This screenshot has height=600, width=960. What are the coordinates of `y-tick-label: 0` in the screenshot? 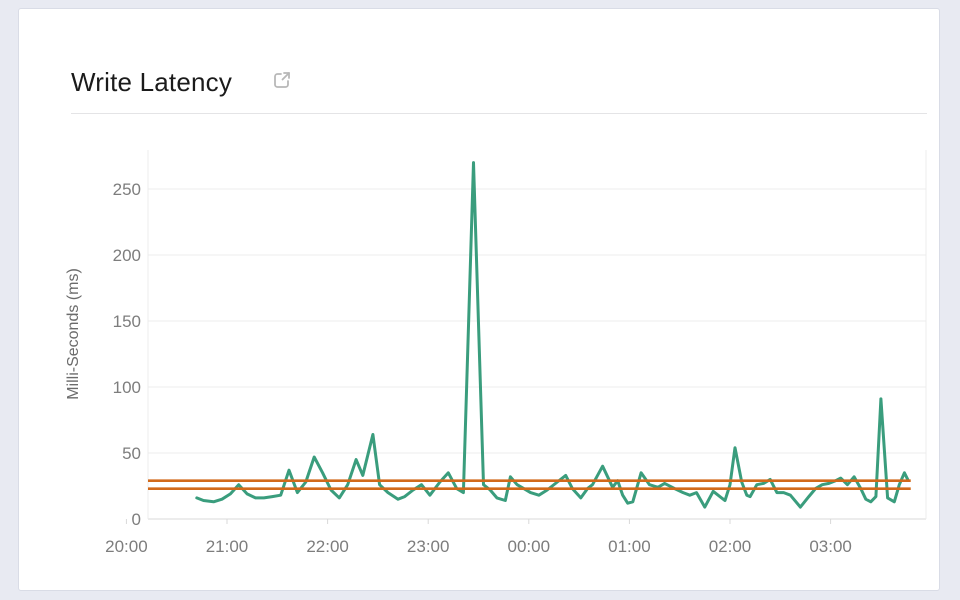 It's located at (136, 519).